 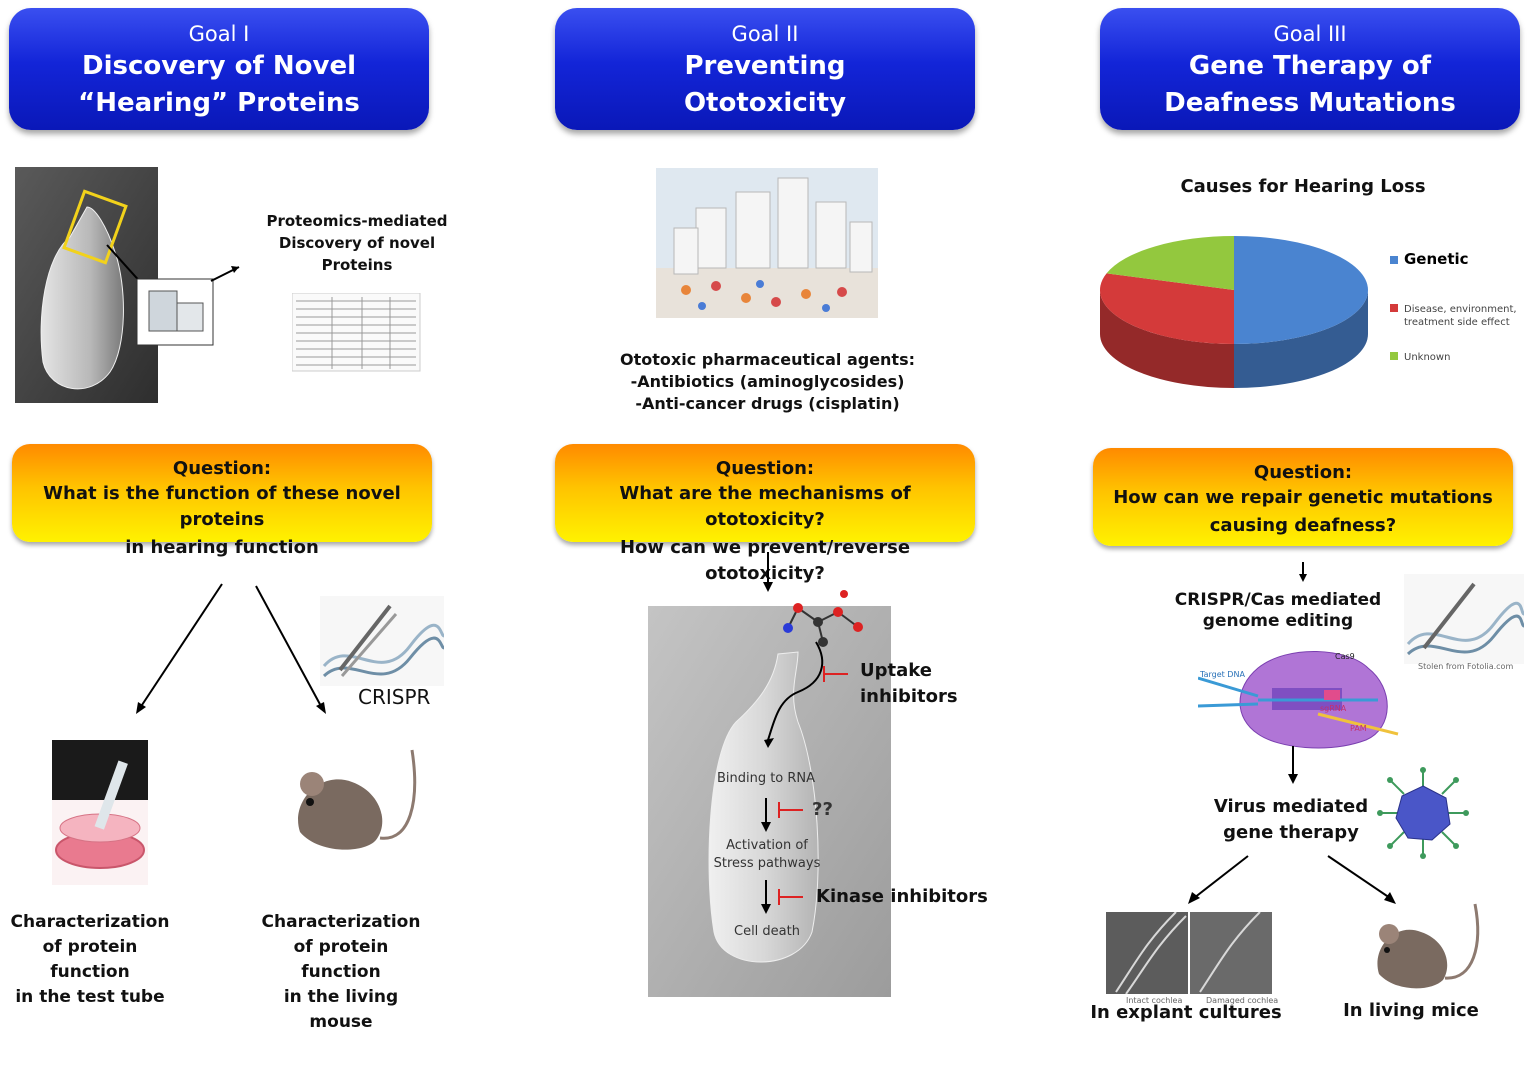 What do you see at coordinates (382, 641) in the screenshot?
I see `crispr-dna-scissors-icon` at bounding box center [382, 641].